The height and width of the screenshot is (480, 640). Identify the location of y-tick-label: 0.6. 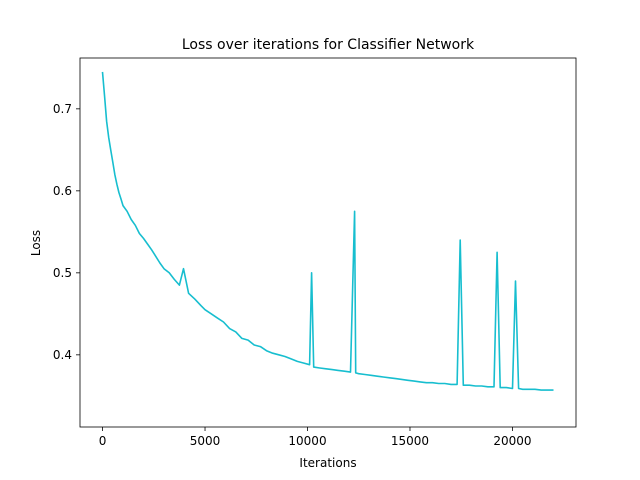
(62, 191).